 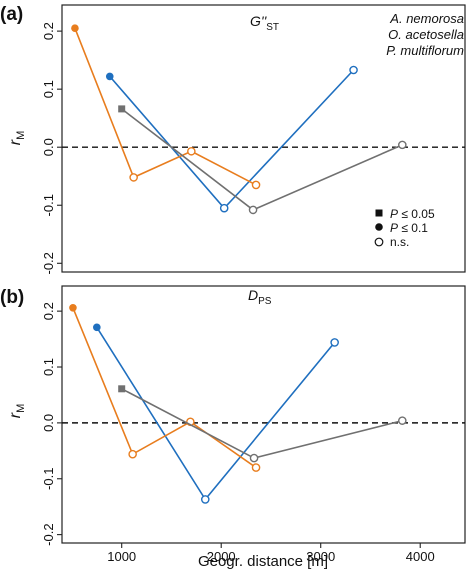 I want to click on x-tick-label: 3000, so click(x=320, y=556).